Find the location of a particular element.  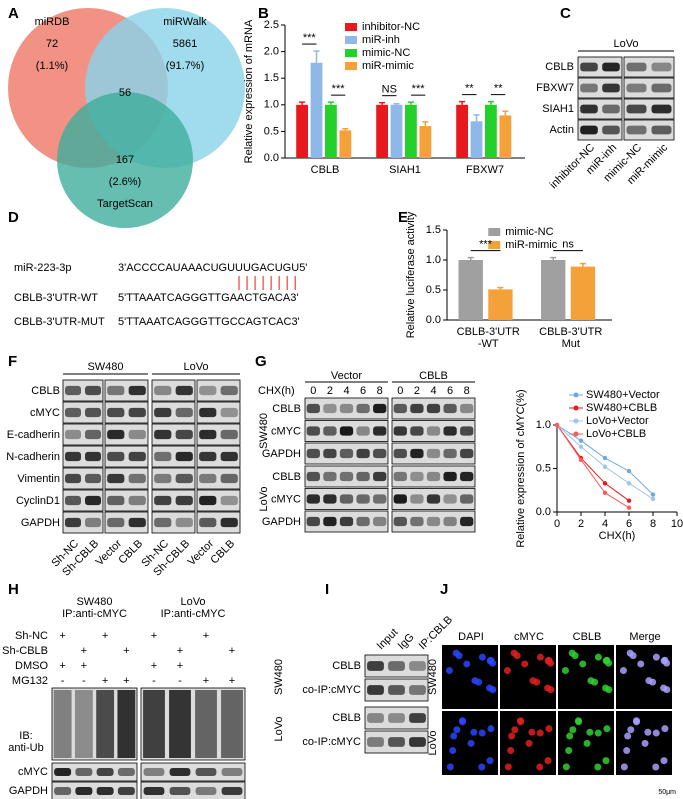

y-tick-label: 2.5 is located at coordinates (271, 25).